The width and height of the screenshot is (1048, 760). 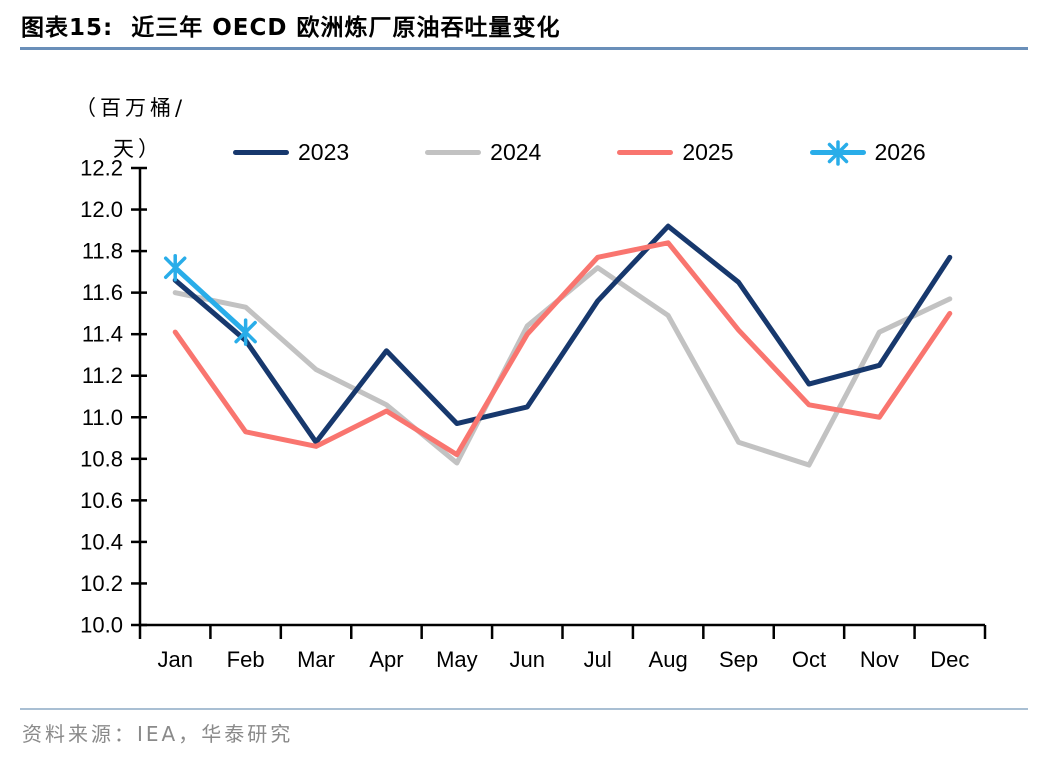 I want to click on footer-divider, so click(x=524, y=709).